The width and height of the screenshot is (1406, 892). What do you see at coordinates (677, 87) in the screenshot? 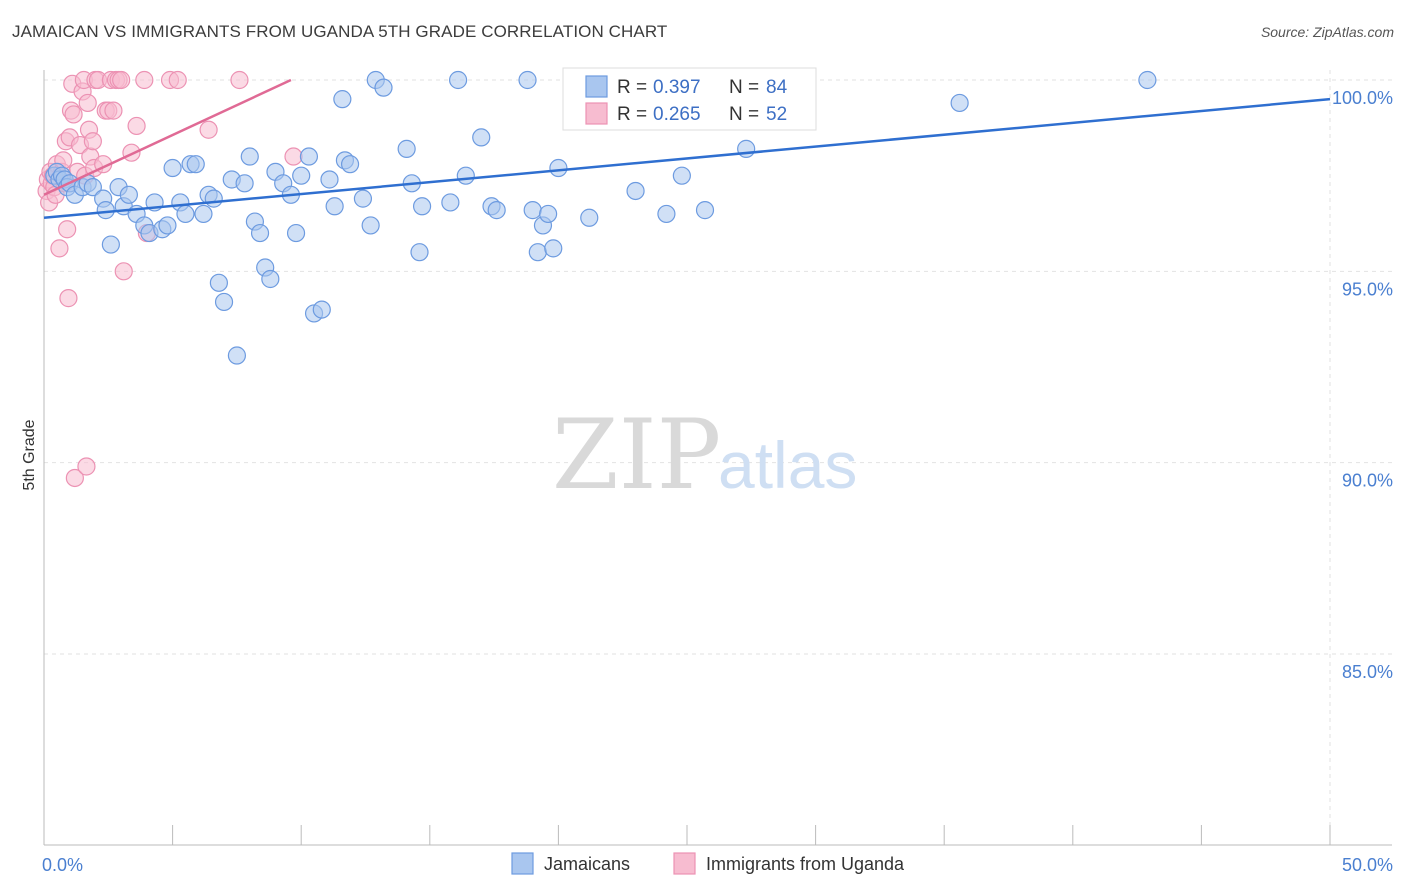
I see `legend-r-value-1: 0.397` at bounding box center [677, 87].